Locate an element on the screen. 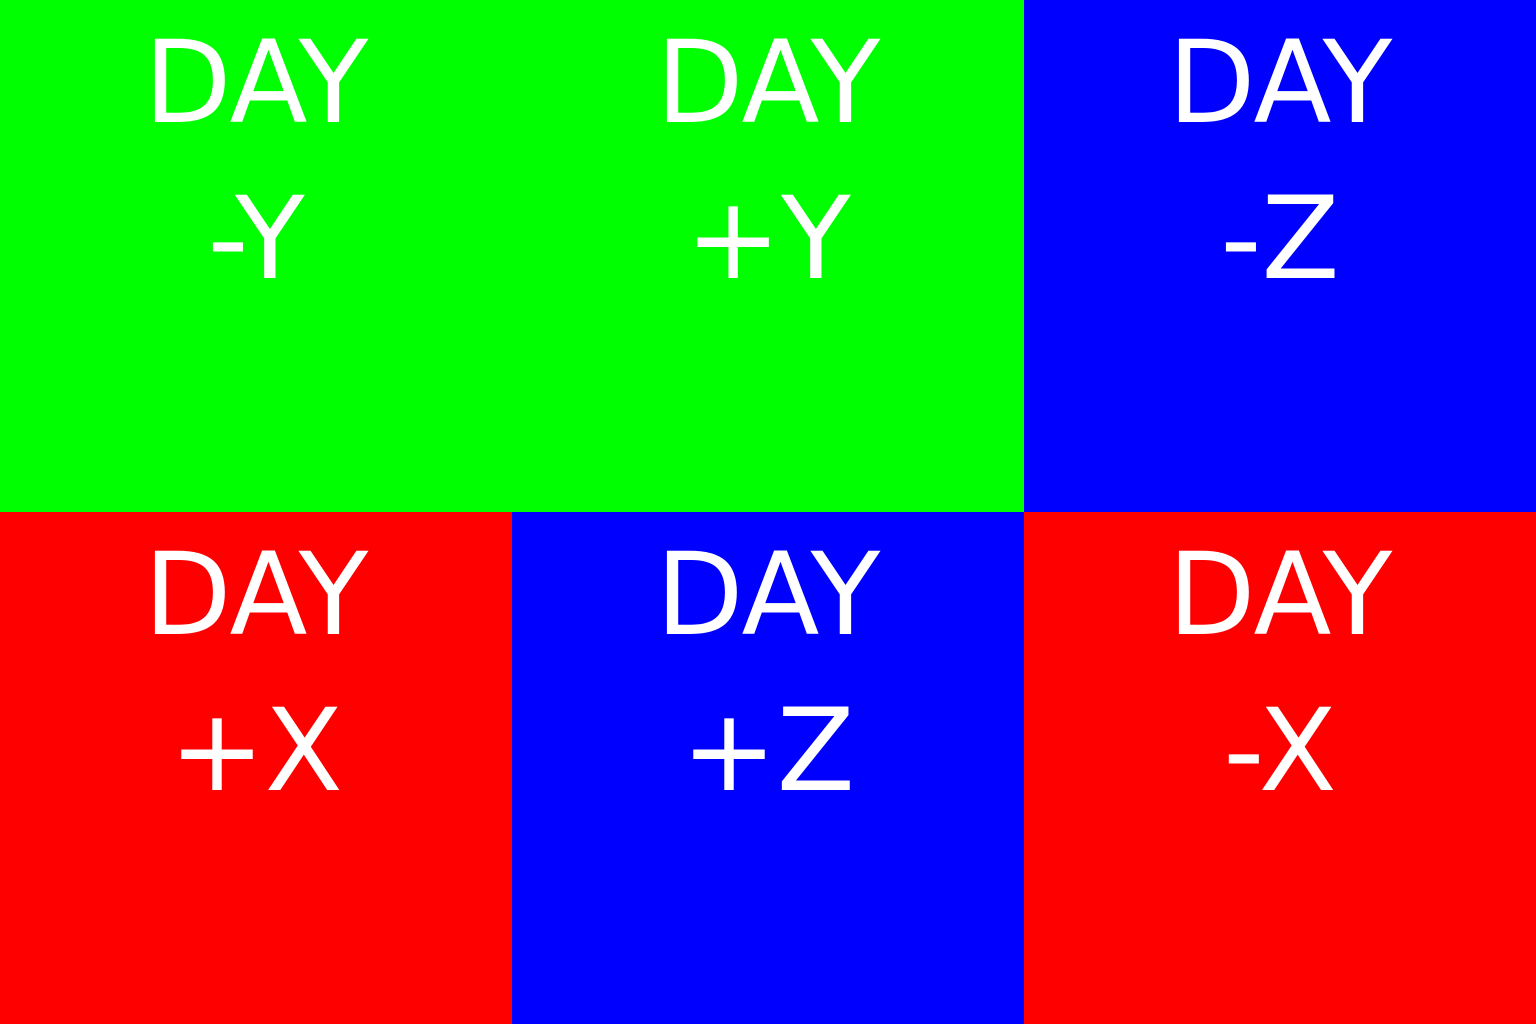 Image resolution: width=1536 pixels, height=1024 pixels. tile-neg-z-line1: DAY is located at coordinates (1280, 82).